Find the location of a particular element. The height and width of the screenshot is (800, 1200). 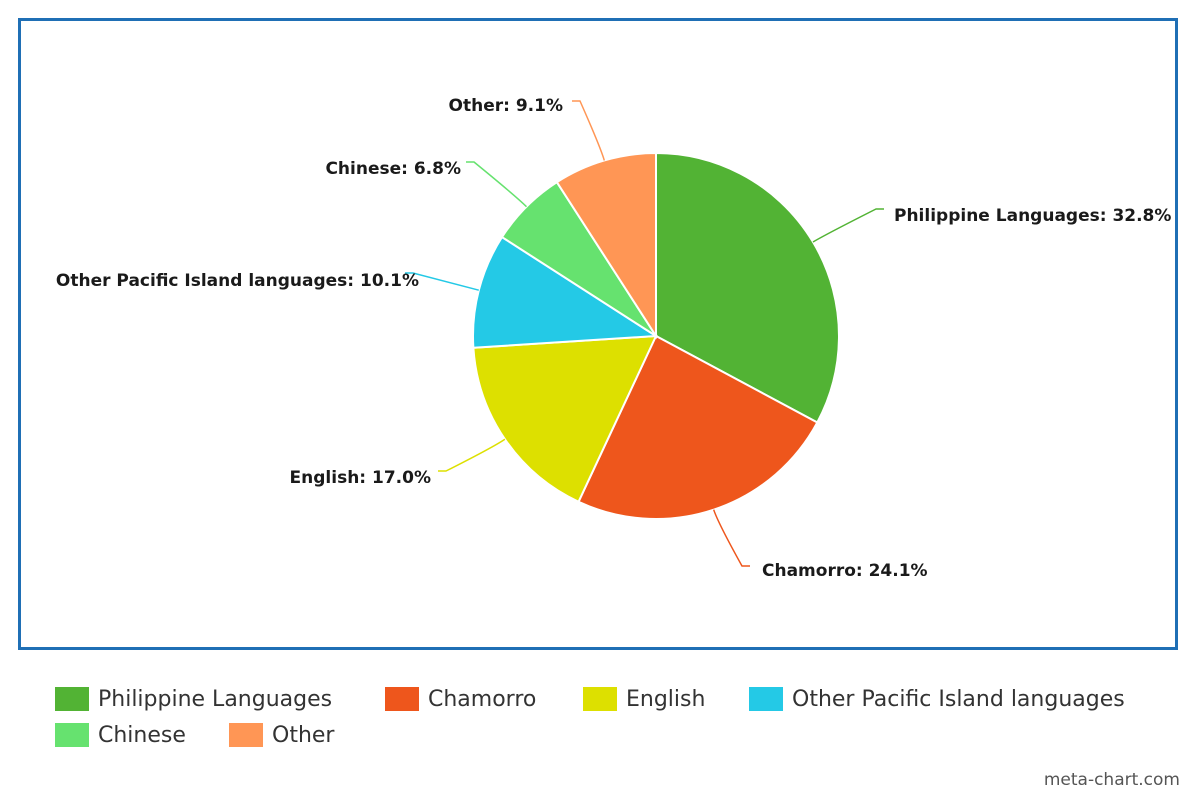

credit-text: meta-chart.com is located at coordinates (1111, 780).